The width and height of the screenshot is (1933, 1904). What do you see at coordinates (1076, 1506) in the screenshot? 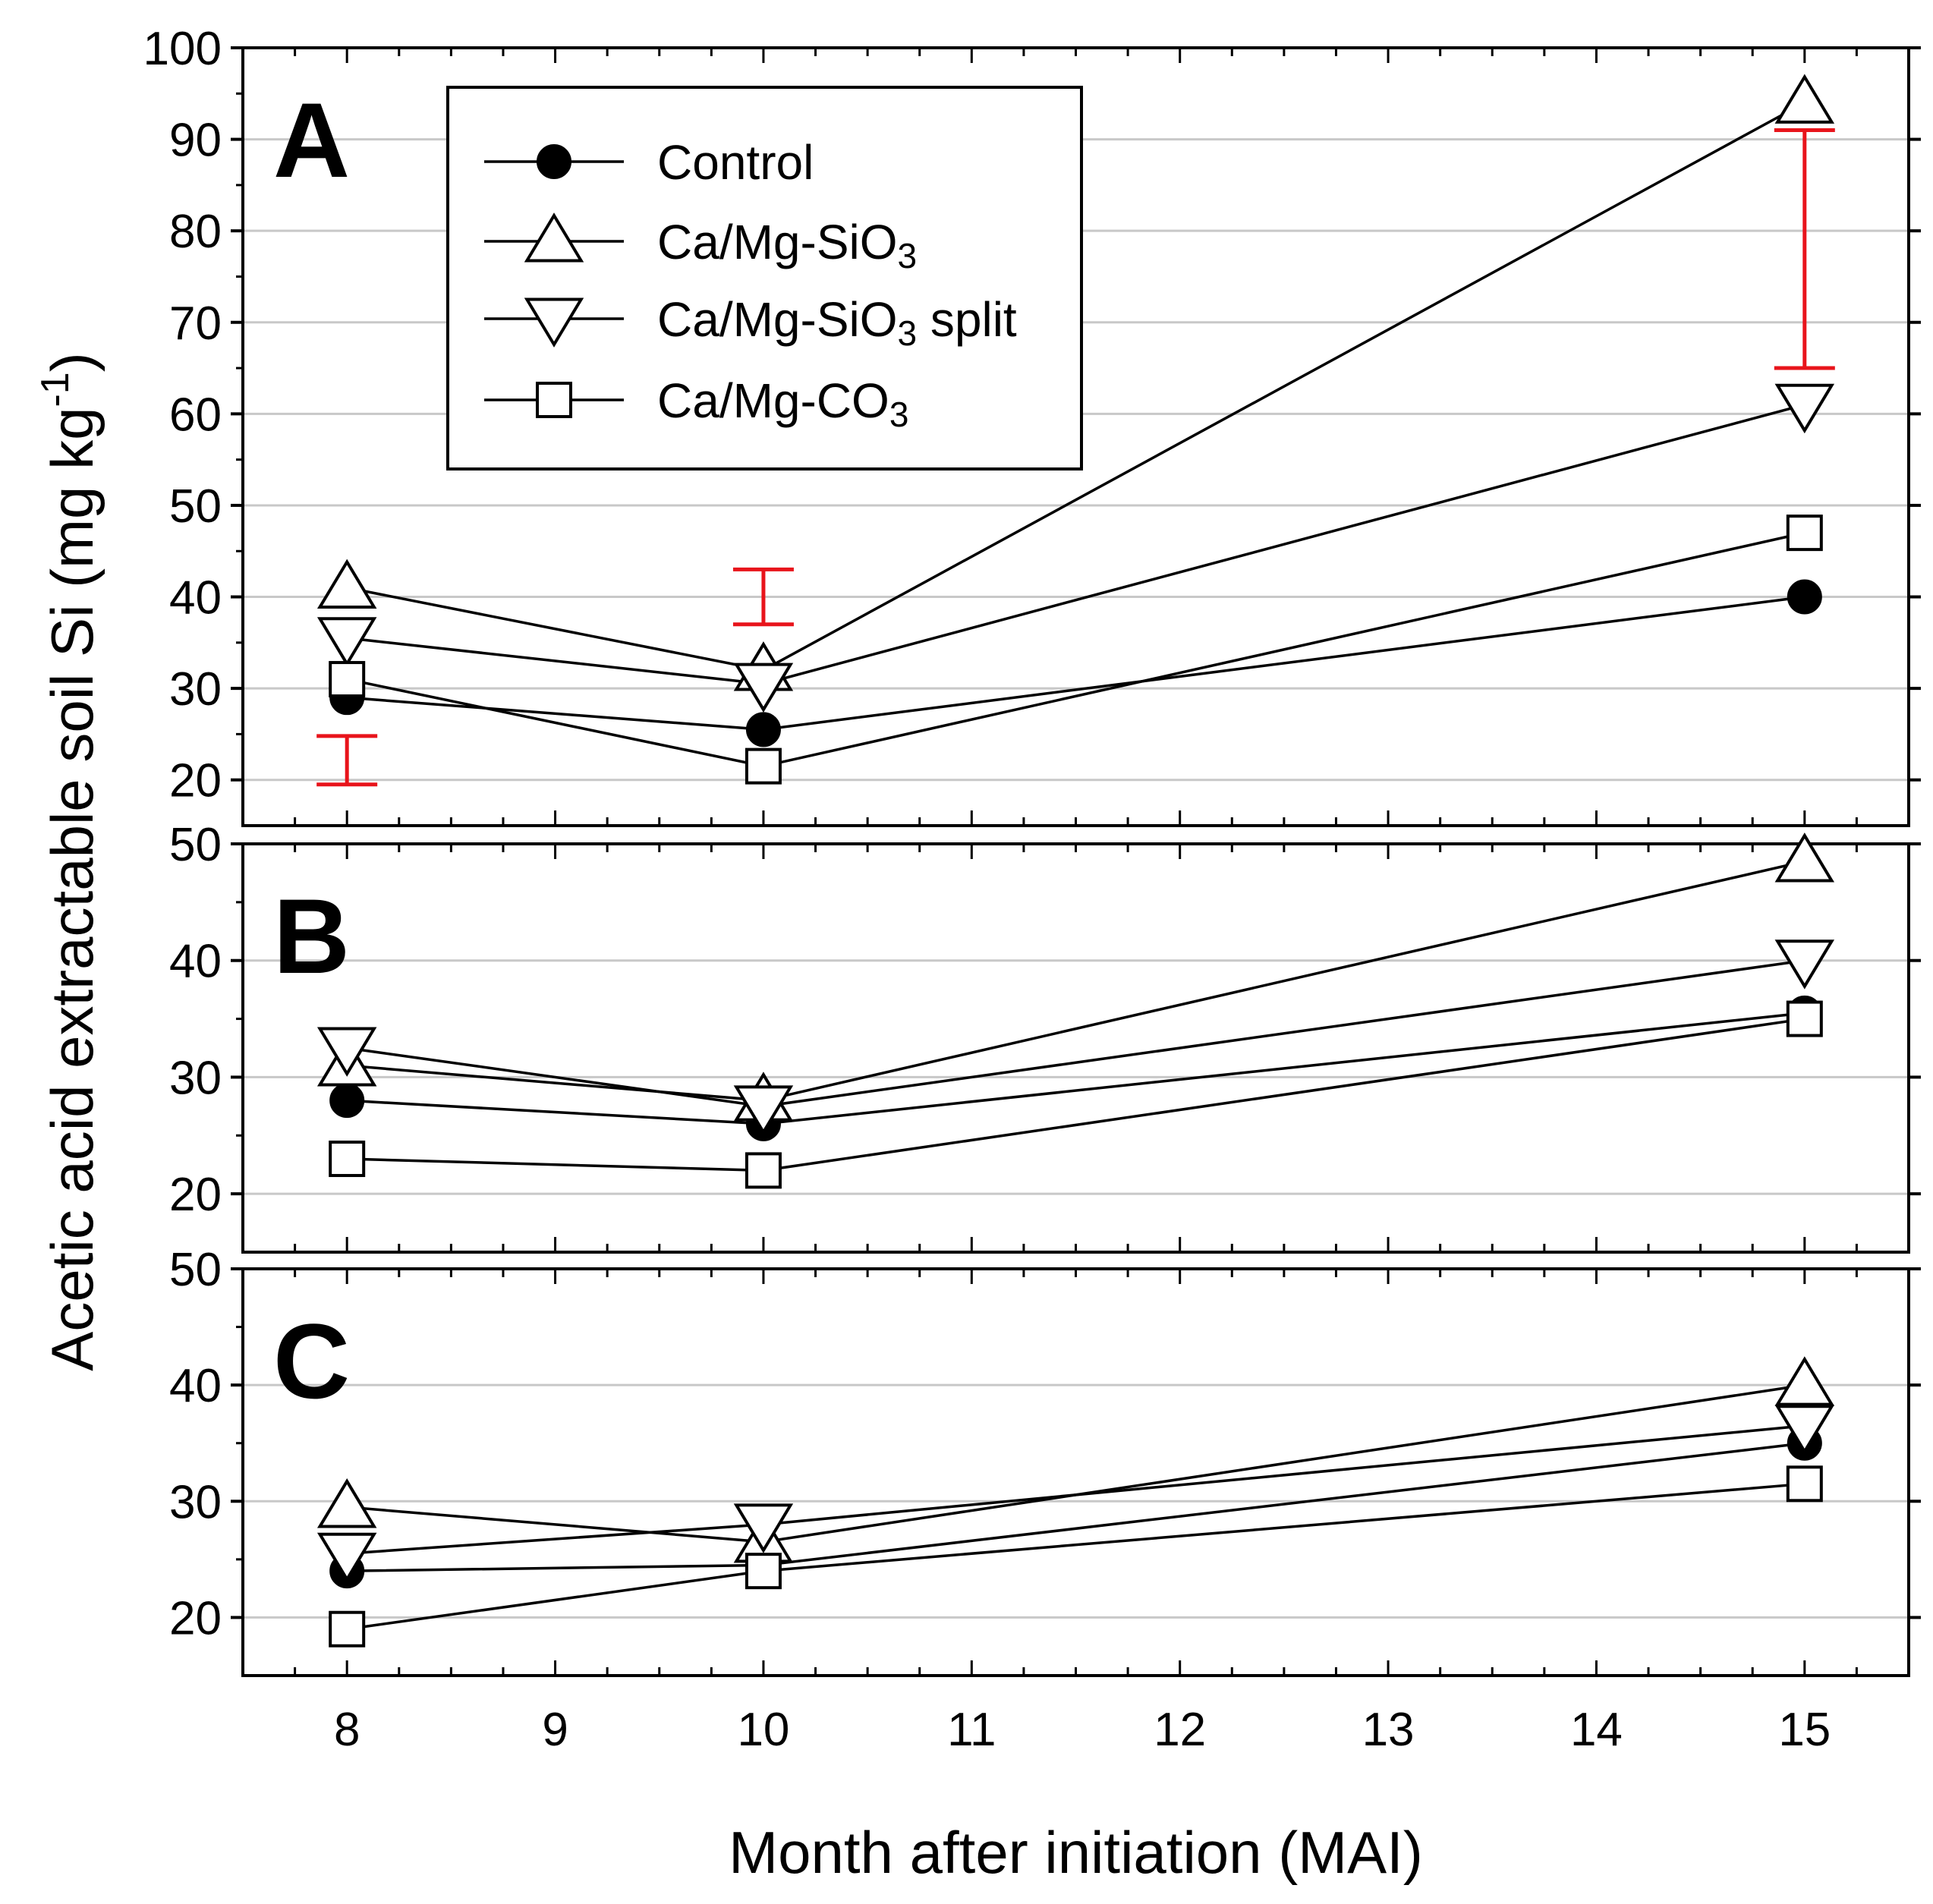
I see `series-line-control` at bounding box center [1076, 1506].